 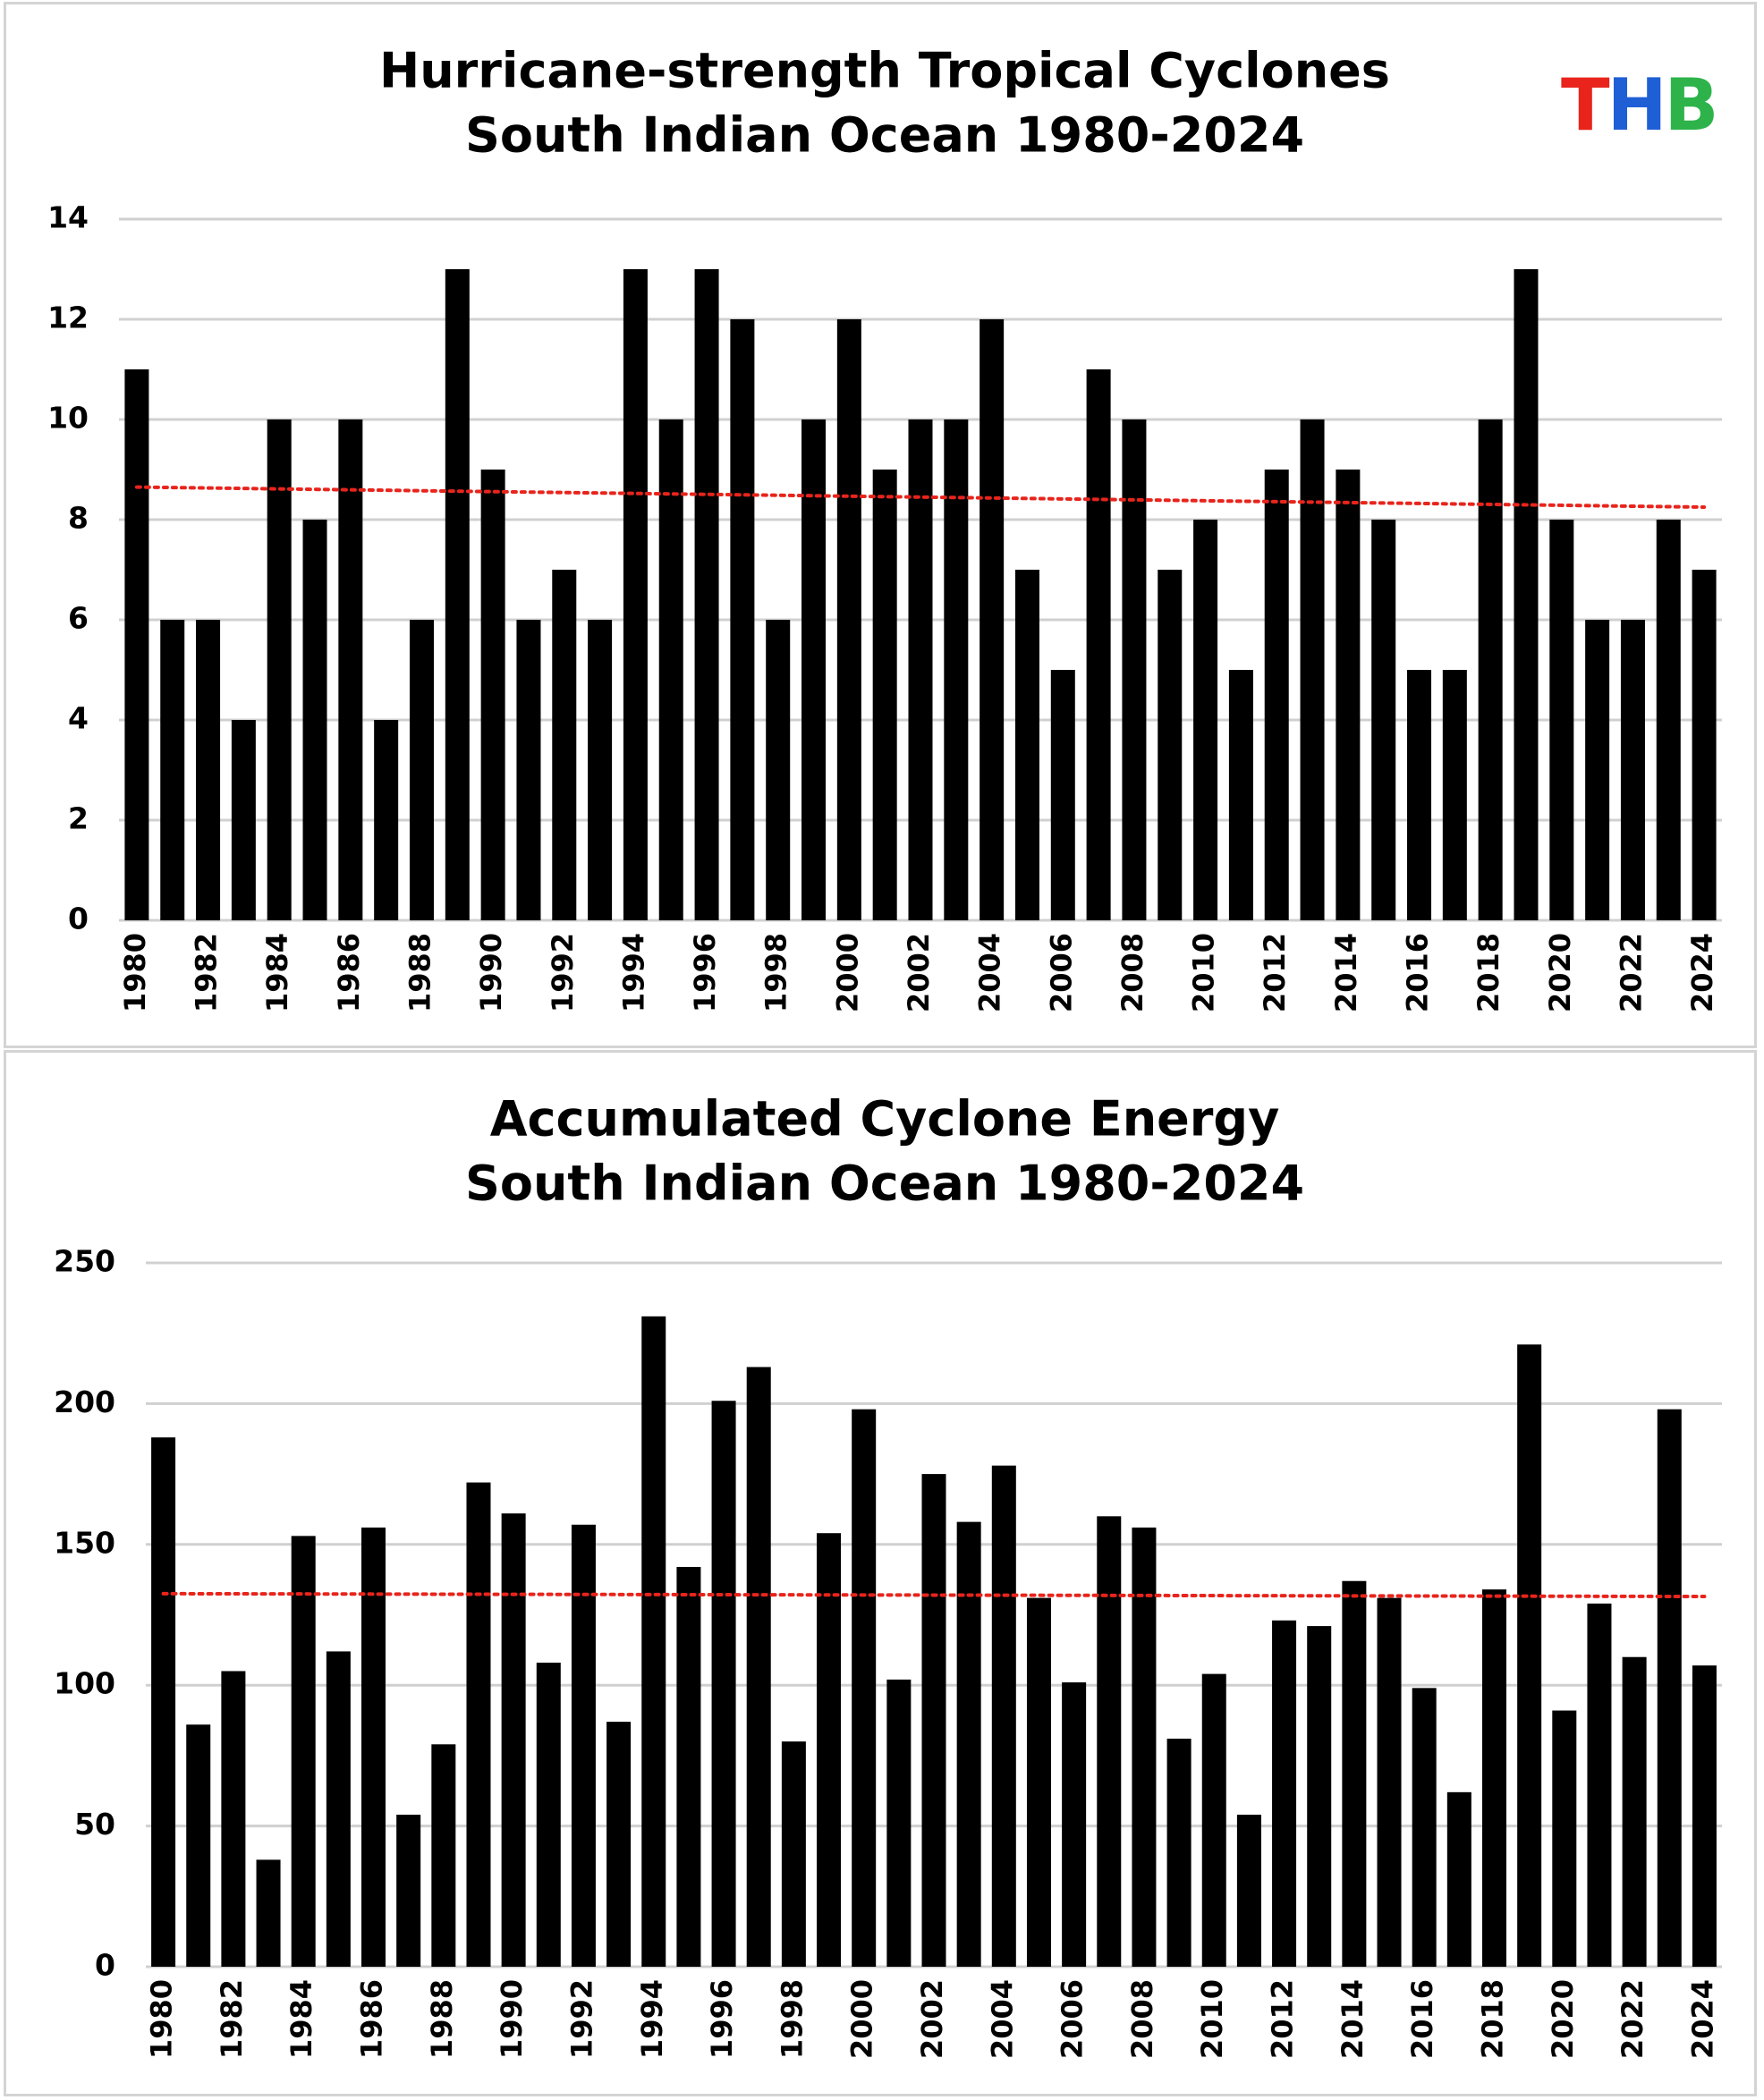 What do you see at coordinates (1074, 1824) in the screenshot?
I see `bar-2006` at bounding box center [1074, 1824].